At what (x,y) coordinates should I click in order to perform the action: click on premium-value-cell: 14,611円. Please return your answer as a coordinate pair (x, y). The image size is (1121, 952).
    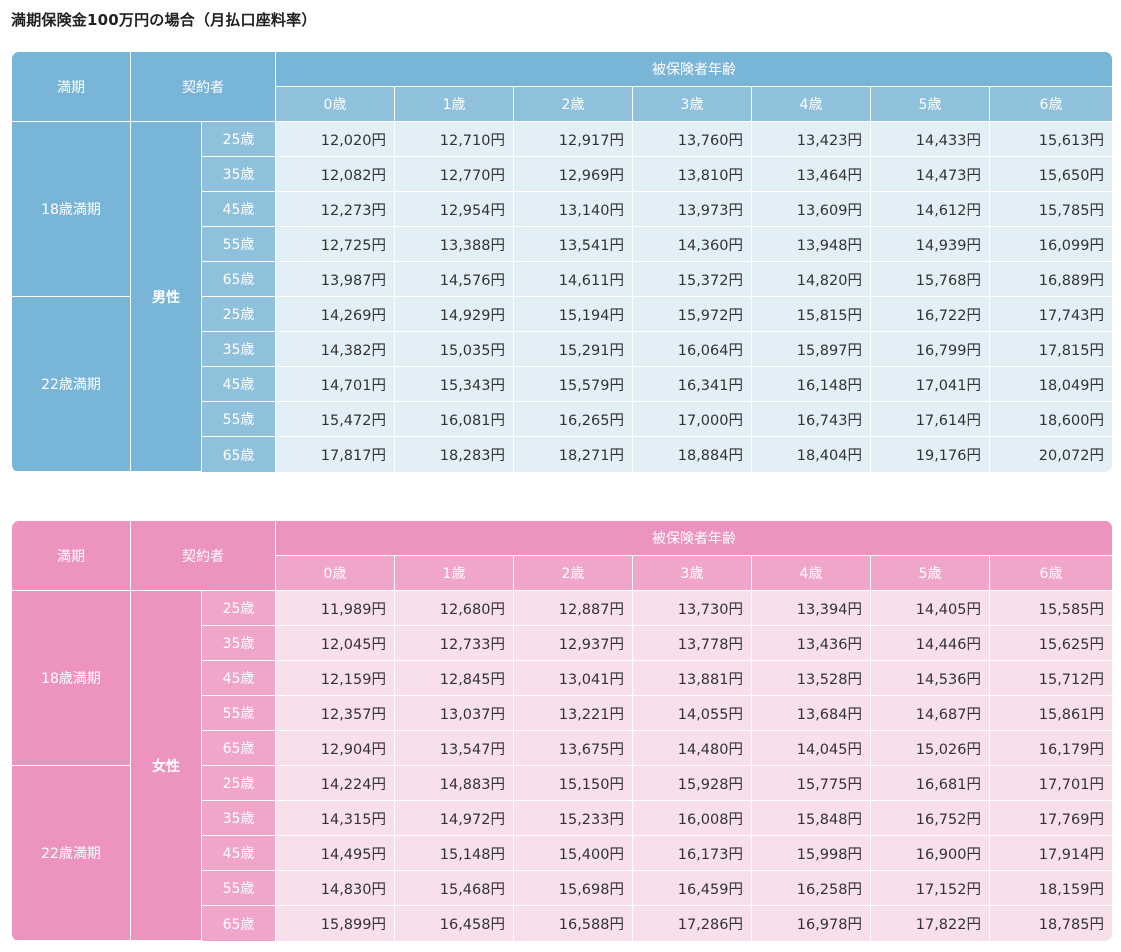
    Looking at the image, I should click on (573, 279).